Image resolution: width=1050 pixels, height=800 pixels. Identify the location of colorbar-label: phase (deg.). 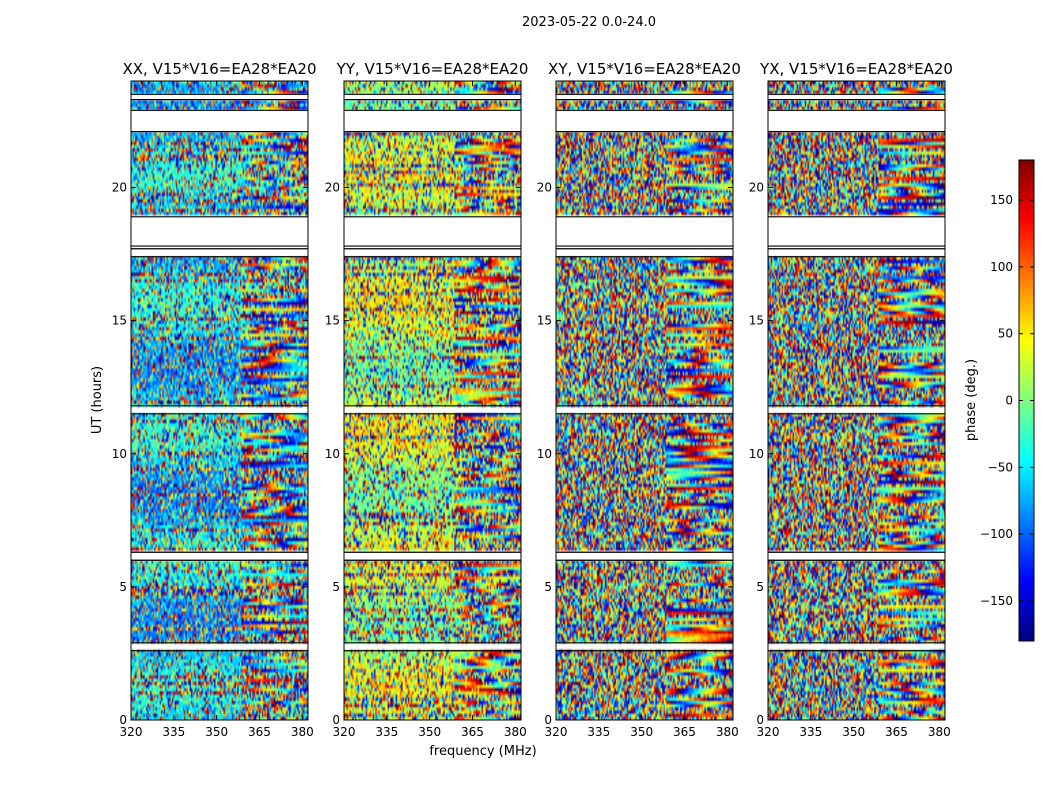
(971, 400).